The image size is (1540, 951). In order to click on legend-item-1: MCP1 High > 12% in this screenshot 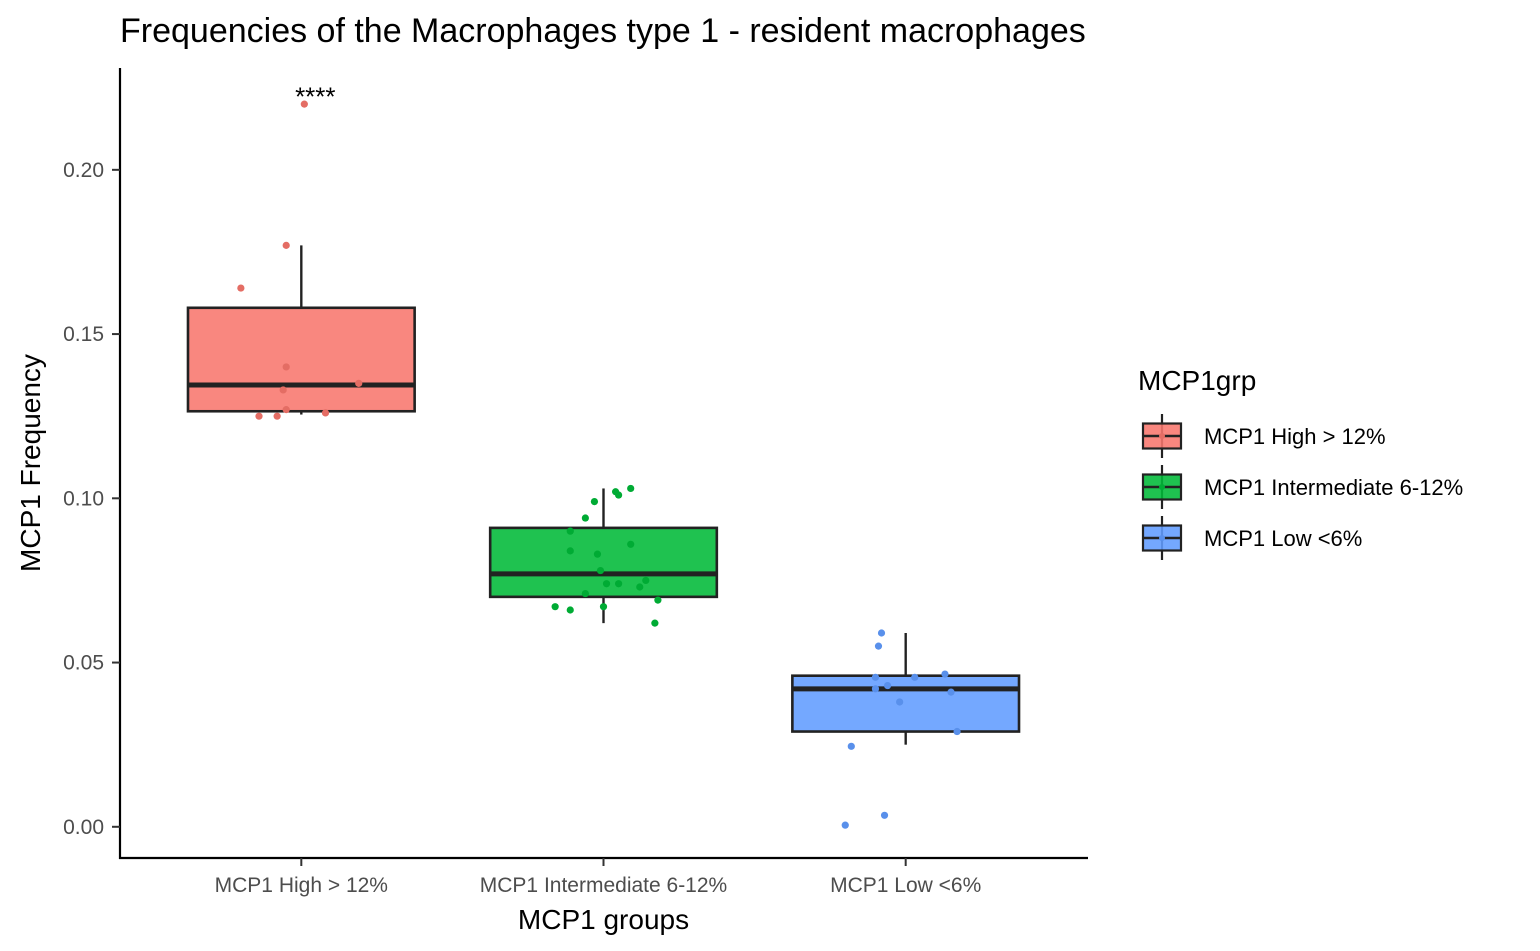, I will do `click(1263, 436)`.